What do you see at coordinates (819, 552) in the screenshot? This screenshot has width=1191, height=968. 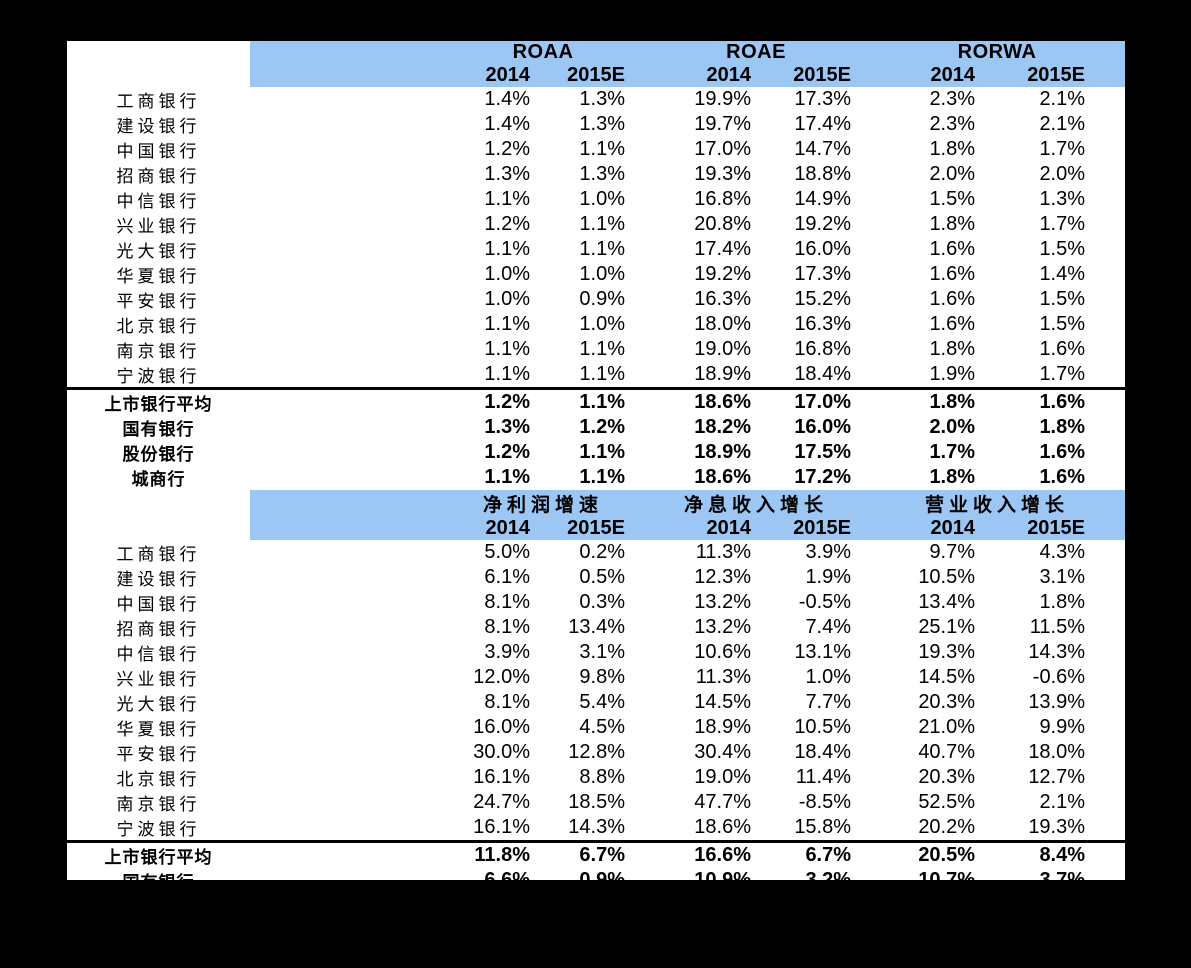 I see `cell-value: 3.9%` at bounding box center [819, 552].